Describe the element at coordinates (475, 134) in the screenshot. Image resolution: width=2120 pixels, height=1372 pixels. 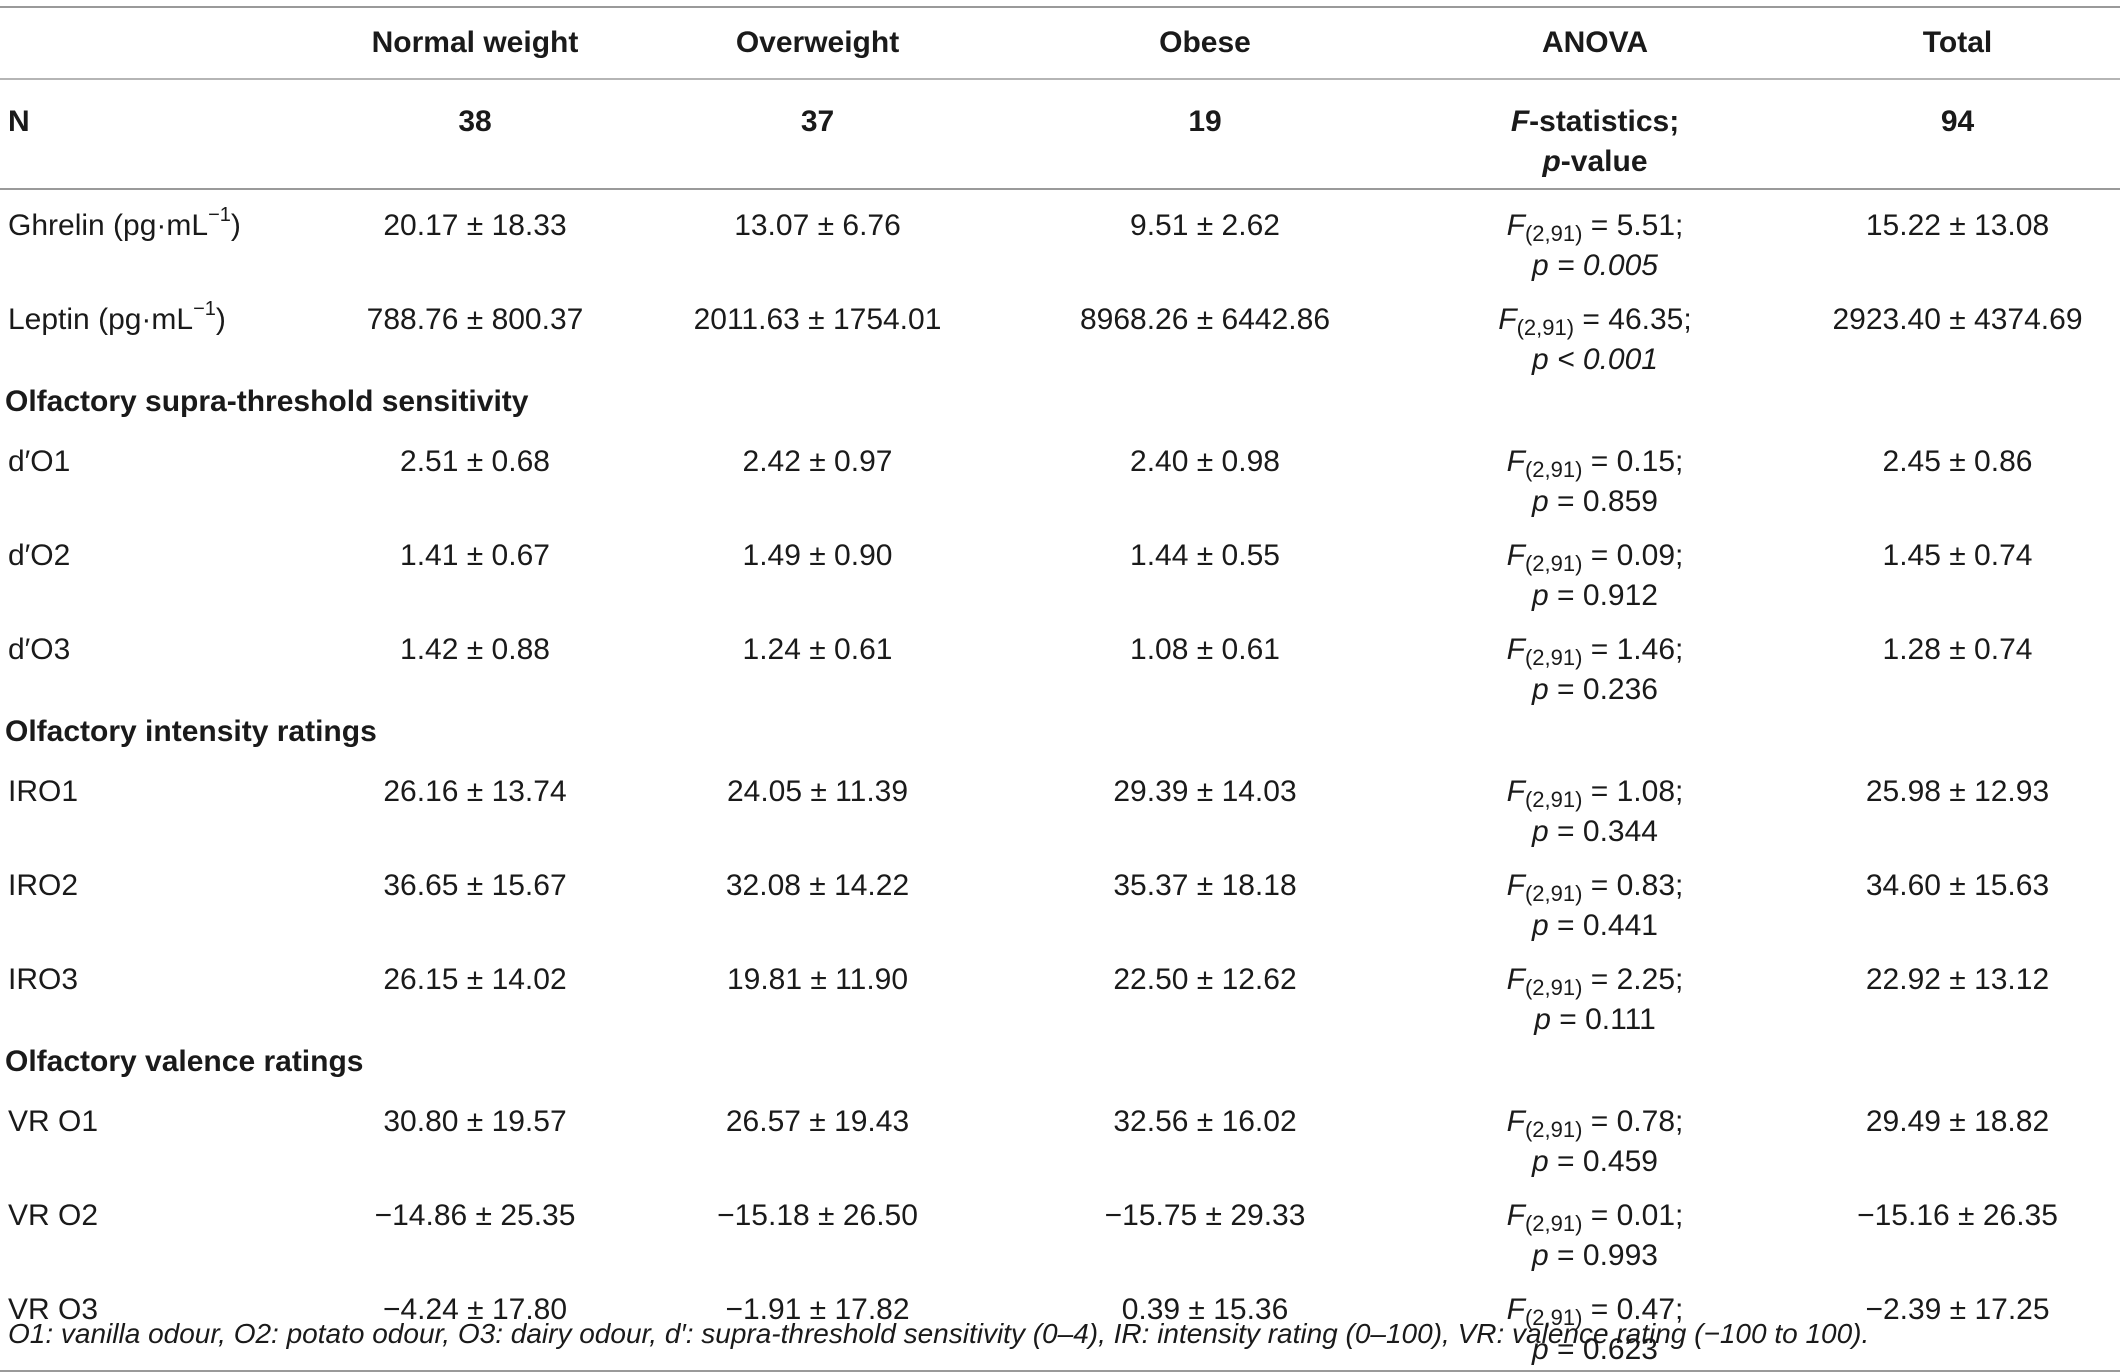
I see `n-normal: 38` at that location.